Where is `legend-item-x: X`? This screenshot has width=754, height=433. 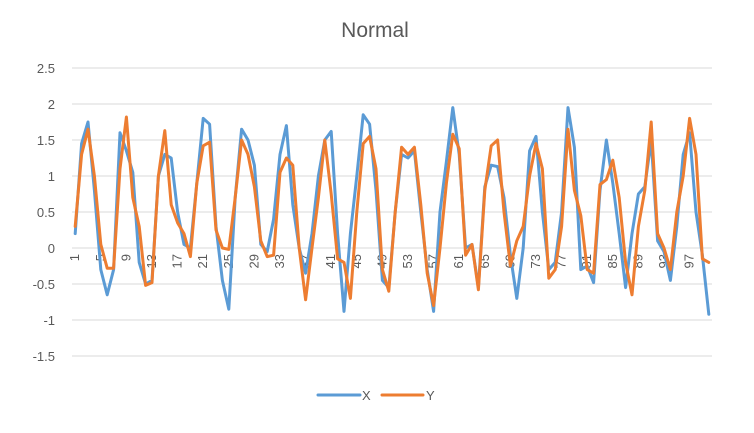 legend-item-x: X is located at coordinates (343, 395).